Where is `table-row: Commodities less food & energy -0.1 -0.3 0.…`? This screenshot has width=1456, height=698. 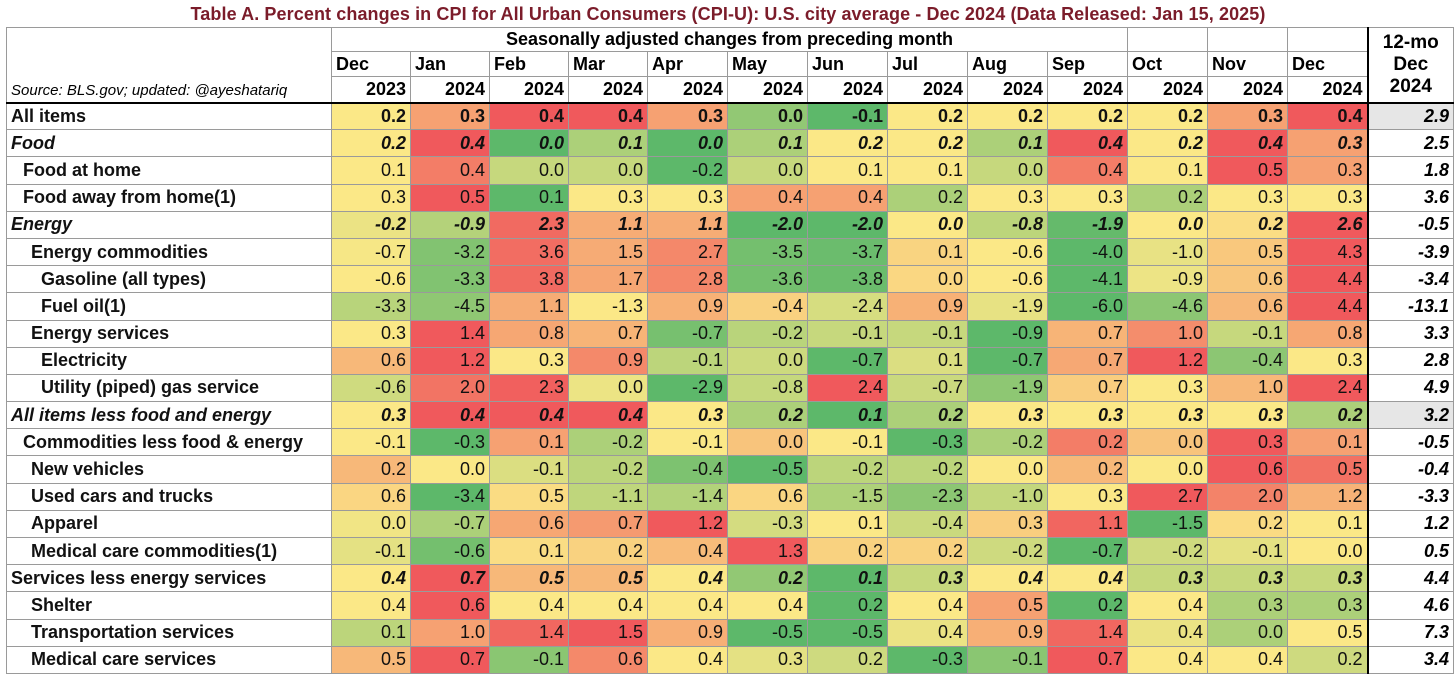 table-row: Commodities less food & energy -0.1 -0.3 0.… is located at coordinates (730, 442).